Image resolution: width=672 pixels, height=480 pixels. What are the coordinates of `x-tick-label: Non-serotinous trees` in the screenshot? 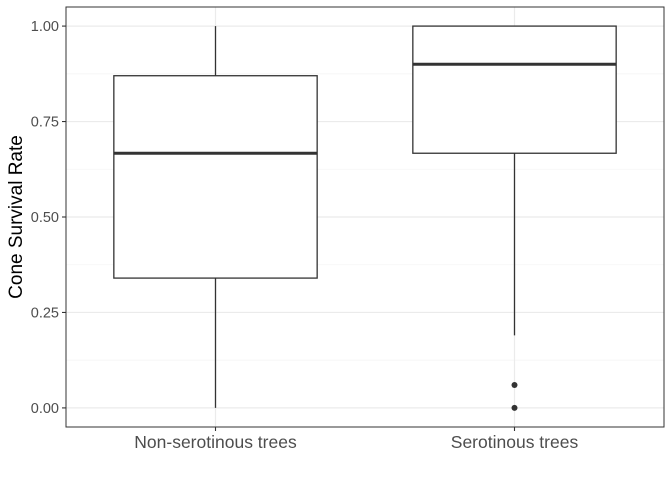 It's located at (215, 442).